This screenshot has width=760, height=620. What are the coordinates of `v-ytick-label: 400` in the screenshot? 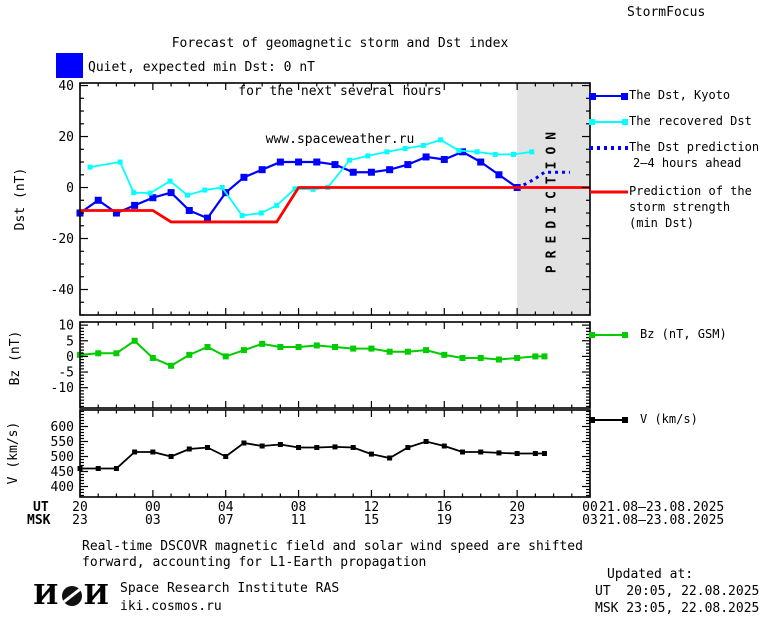 It's located at (62, 487).